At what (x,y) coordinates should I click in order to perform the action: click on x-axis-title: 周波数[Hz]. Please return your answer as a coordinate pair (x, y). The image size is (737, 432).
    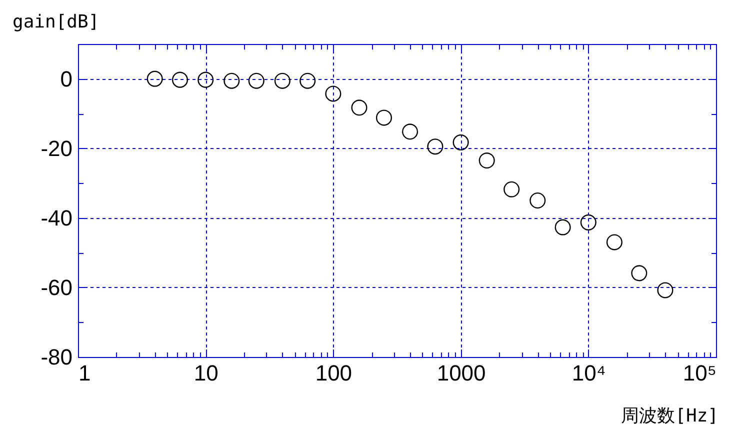
    Looking at the image, I should click on (669, 416).